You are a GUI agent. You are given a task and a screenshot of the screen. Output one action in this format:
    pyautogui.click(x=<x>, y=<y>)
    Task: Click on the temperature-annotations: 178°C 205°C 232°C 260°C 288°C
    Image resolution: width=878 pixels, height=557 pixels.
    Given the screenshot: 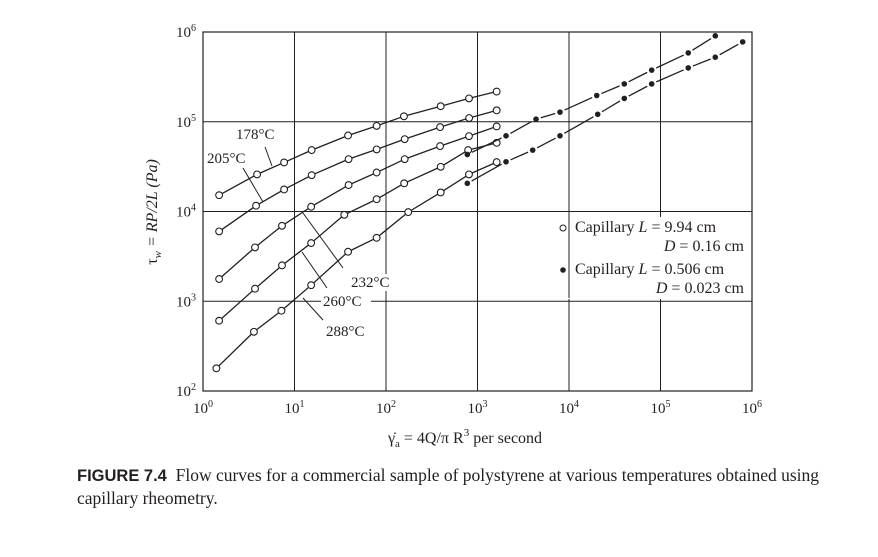 What is the action you would take?
    pyautogui.click(x=302, y=233)
    